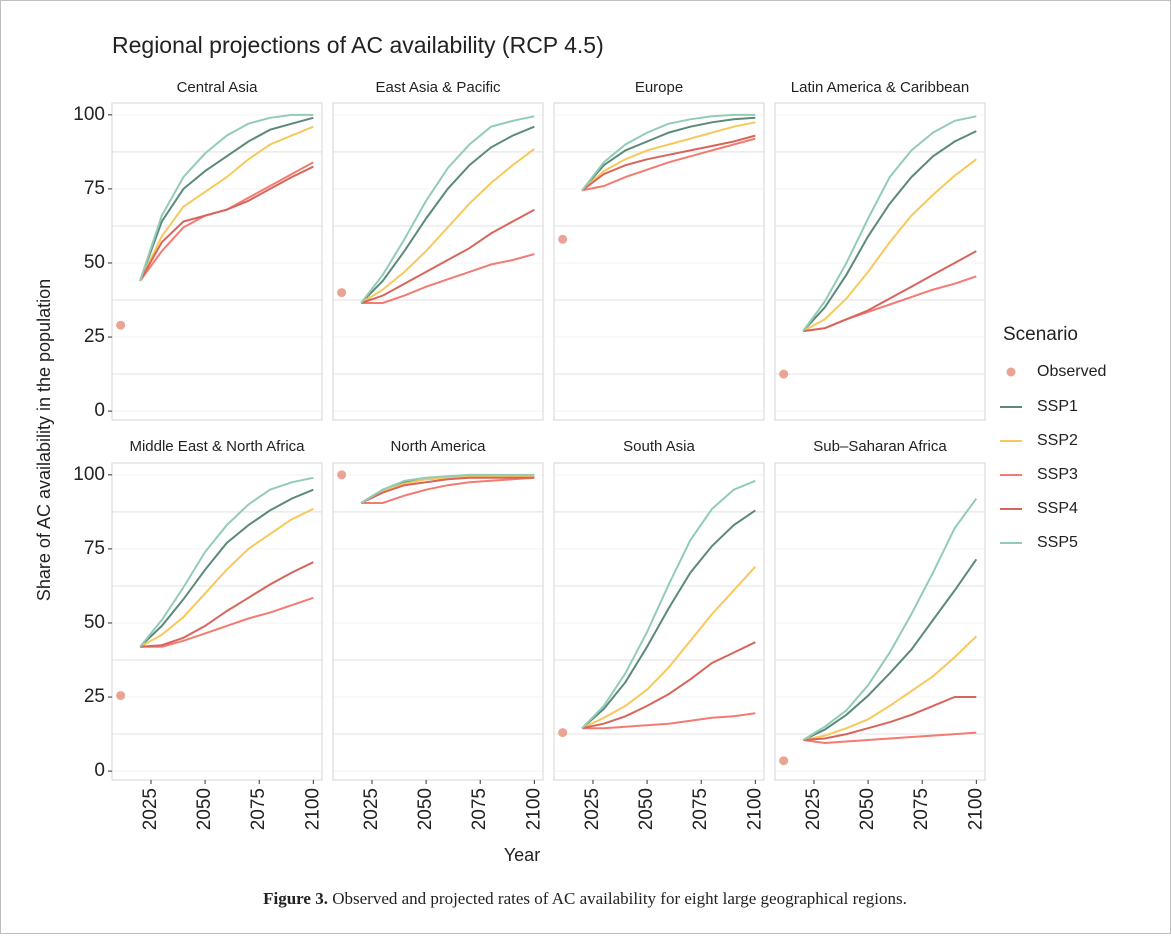 The width and height of the screenshot is (1171, 939). Describe the element at coordinates (659, 87) in the screenshot. I see `panel-title: Europe` at that location.